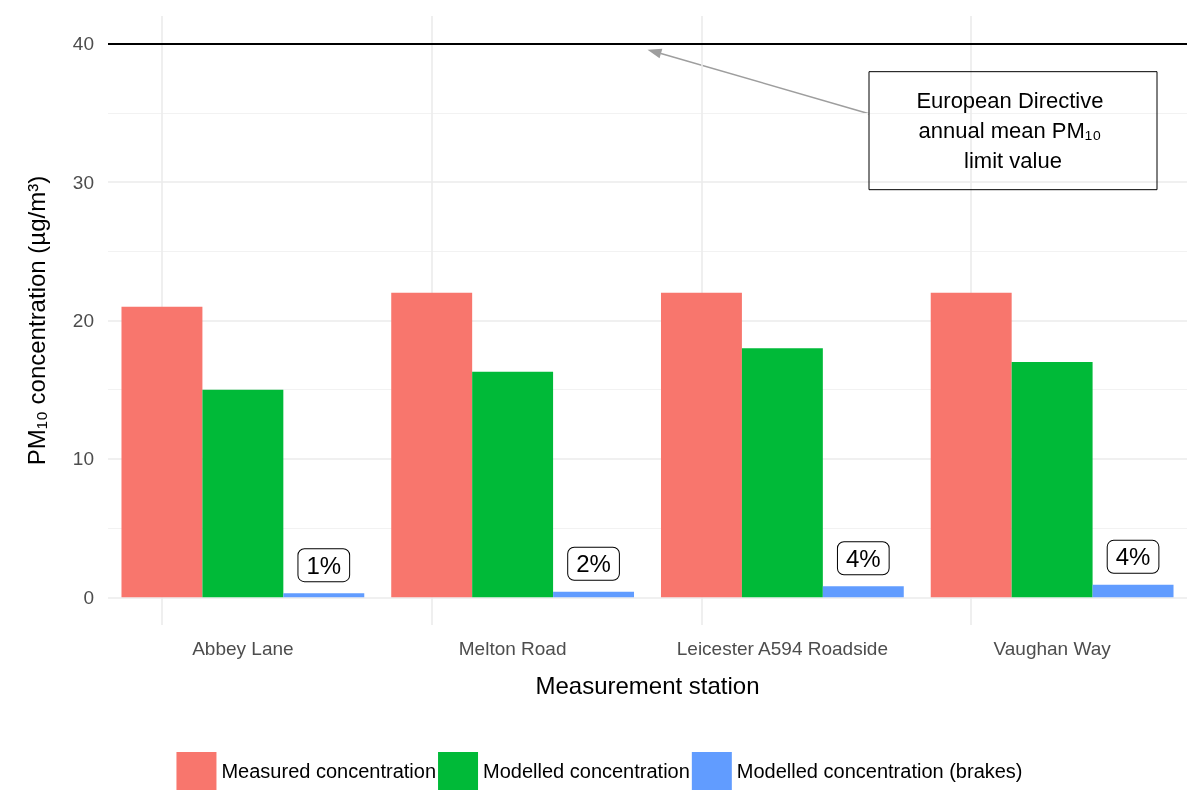 This screenshot has height=803, width=1199. What do you see at coordinates (329, 771) in the screenshot?
I see `legend-label: Measured concentration` at bounding box center [329, 771].